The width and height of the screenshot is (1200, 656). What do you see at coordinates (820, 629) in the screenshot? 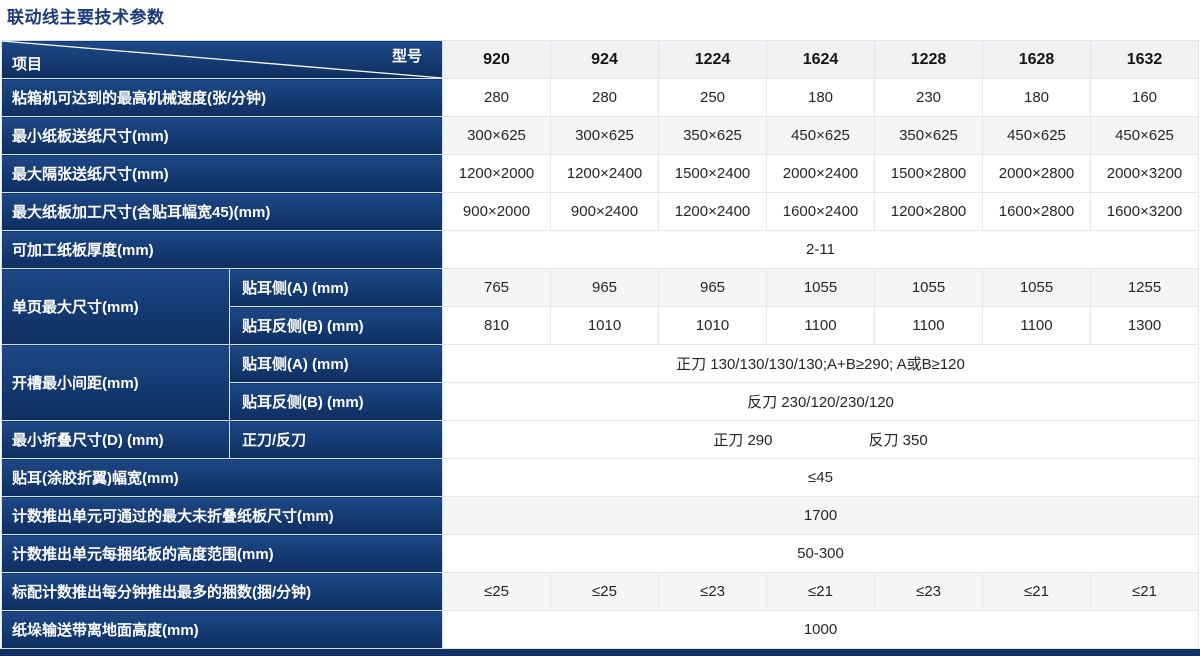
I see `value-cell-span: 1000` at bounding box center [820, 629].